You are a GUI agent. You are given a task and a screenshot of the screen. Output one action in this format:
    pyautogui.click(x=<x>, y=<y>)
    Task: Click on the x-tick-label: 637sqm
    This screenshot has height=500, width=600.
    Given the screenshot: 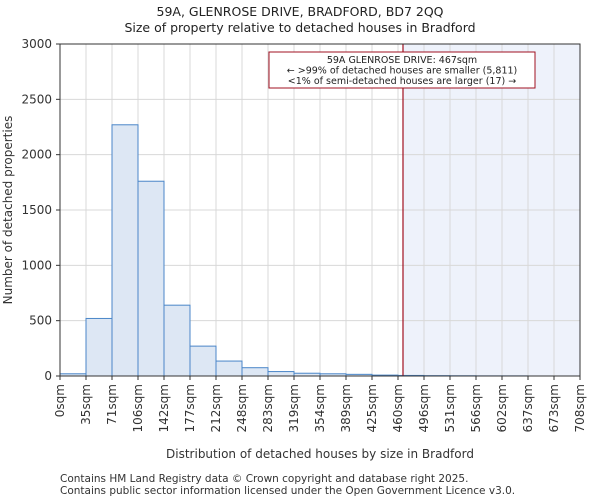 What is the action you would take?
    pyautogui.click(x=528, y=408)
    